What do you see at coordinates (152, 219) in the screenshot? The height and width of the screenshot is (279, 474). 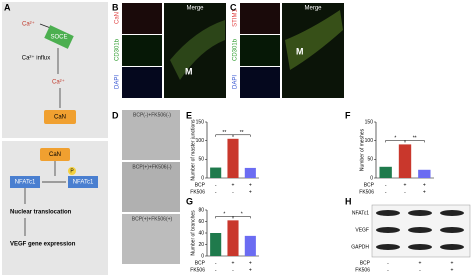 I see `caption: BCP(+)+FK506(+)` at bounding box center [152, 219].